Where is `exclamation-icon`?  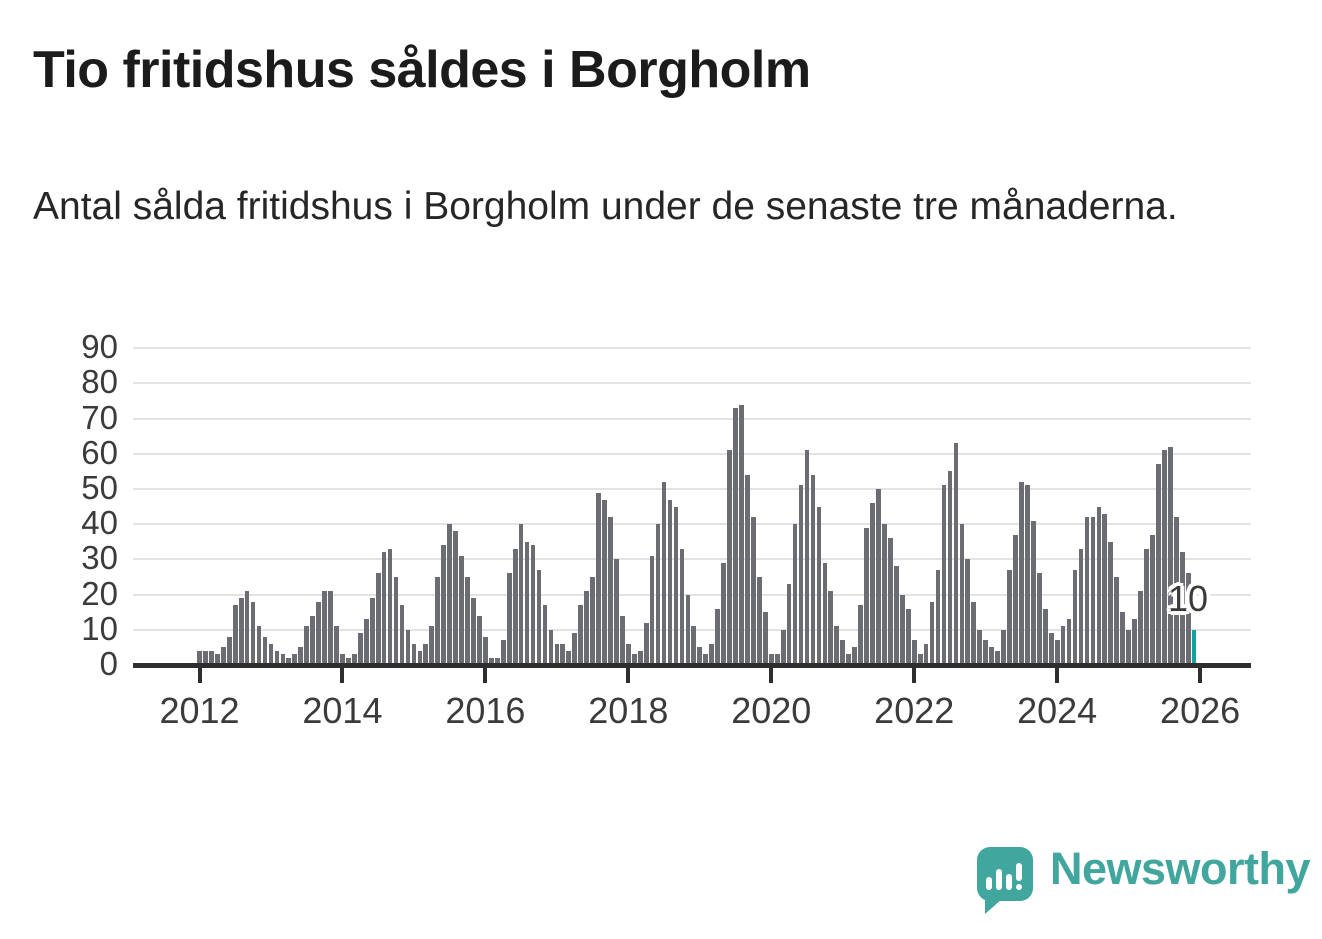
exclamation-icon is located at coordinates (1019, 876).